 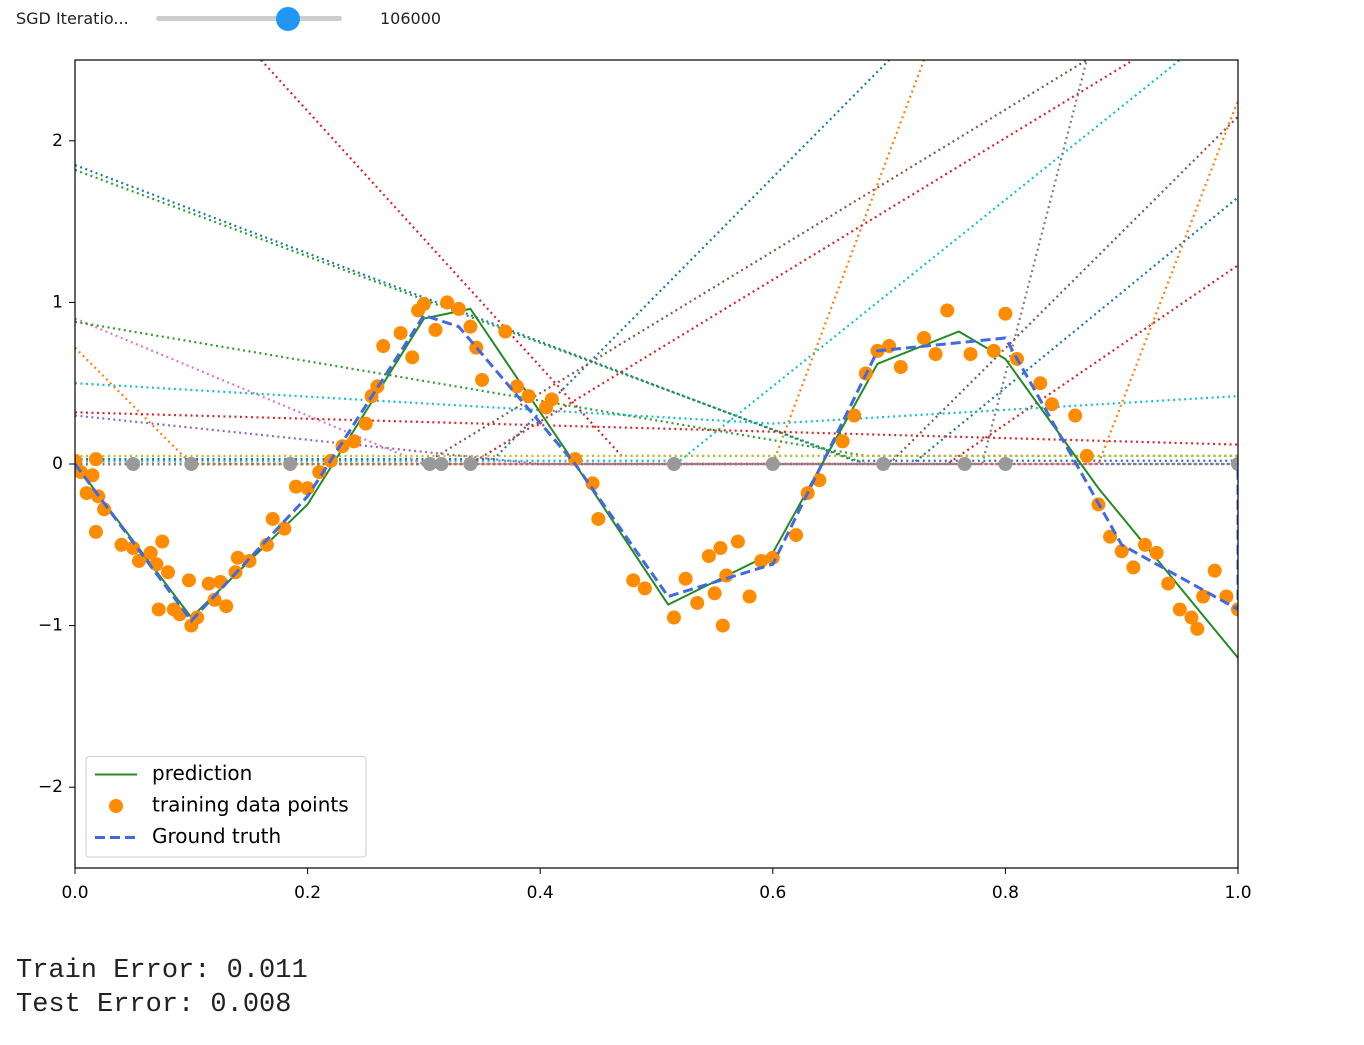 I want to click on y-tick-label: 0, so click(x=57, y=464).